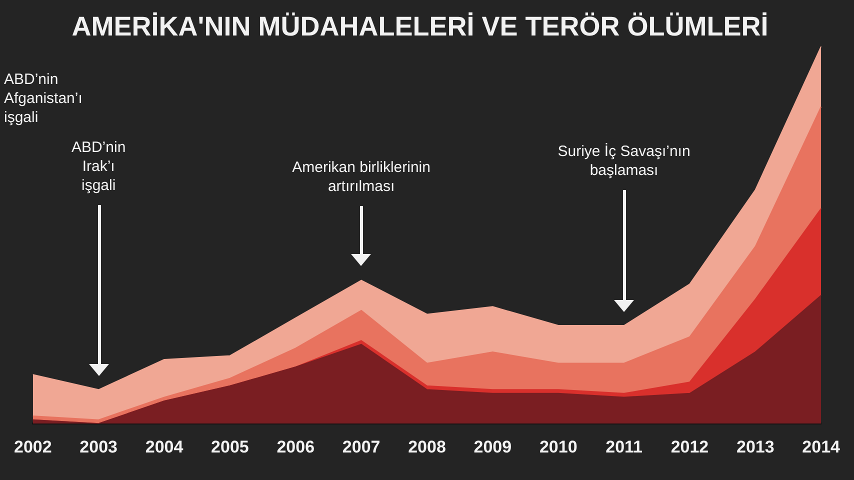  Describe the element at coordinates (624, 161) in the screenshot. I see `annotation: Suriye İç Savaşı’nın başlaması` at that location.